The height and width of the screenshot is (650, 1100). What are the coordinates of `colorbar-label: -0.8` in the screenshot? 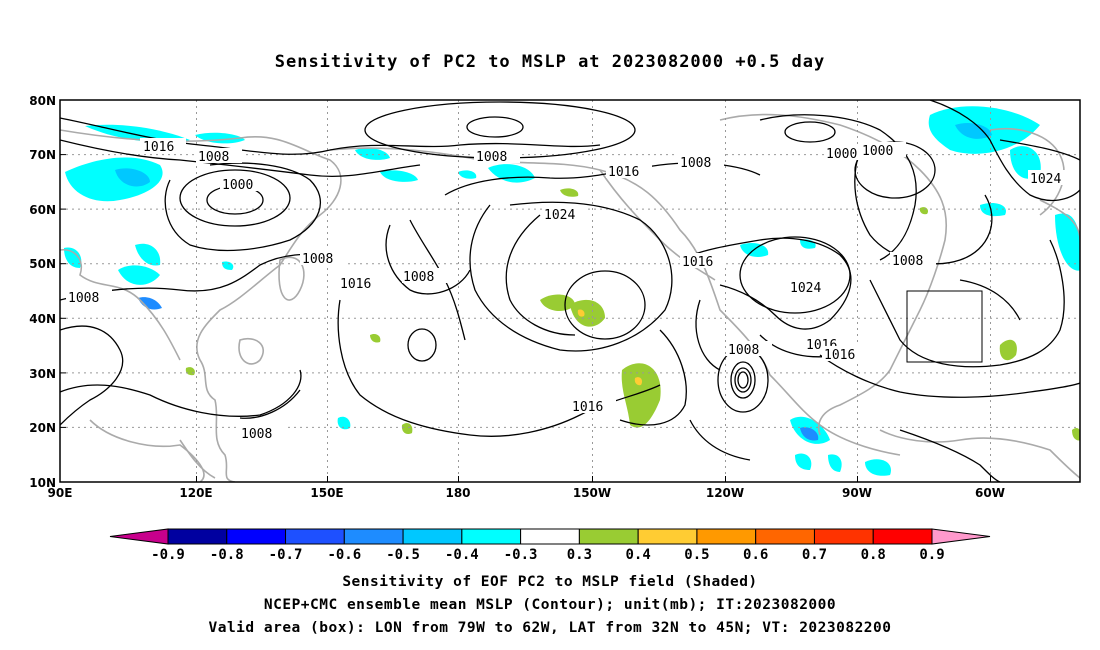 It's located at (227, 555).